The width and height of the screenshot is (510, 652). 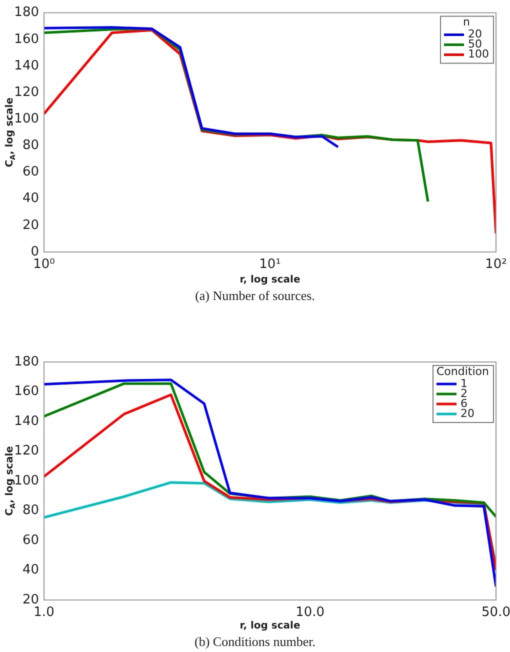 What do you see at coordinates (310, 612) in the screenshot?
I see `x-tick-label: 10.0` at bounding box center [310, 612].